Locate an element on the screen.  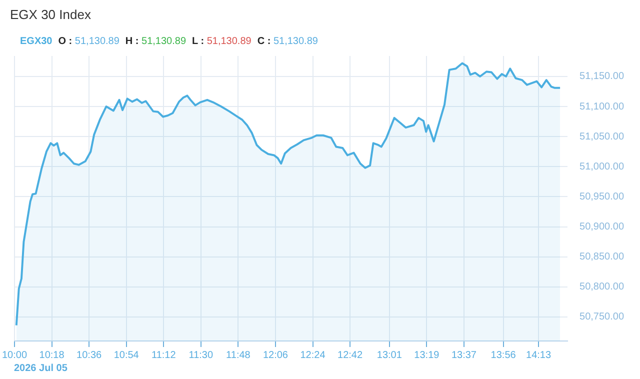
x-tick-label: 12:06 is located at coordinates (275, 355).